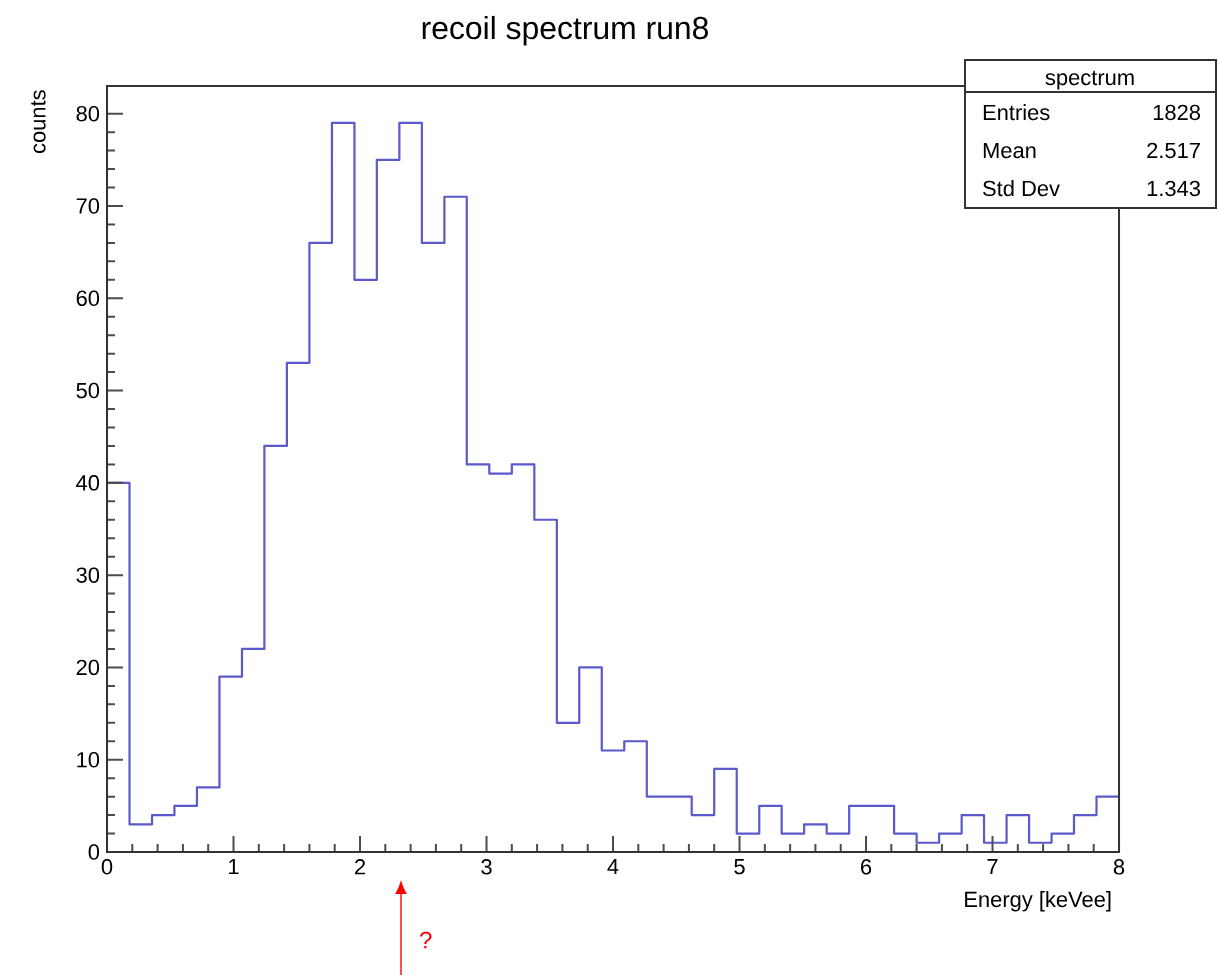  Describe the element at coordinates (1038, 901) in the screenshot. I see `x-axis-title: Energy [keVee]` at that location.